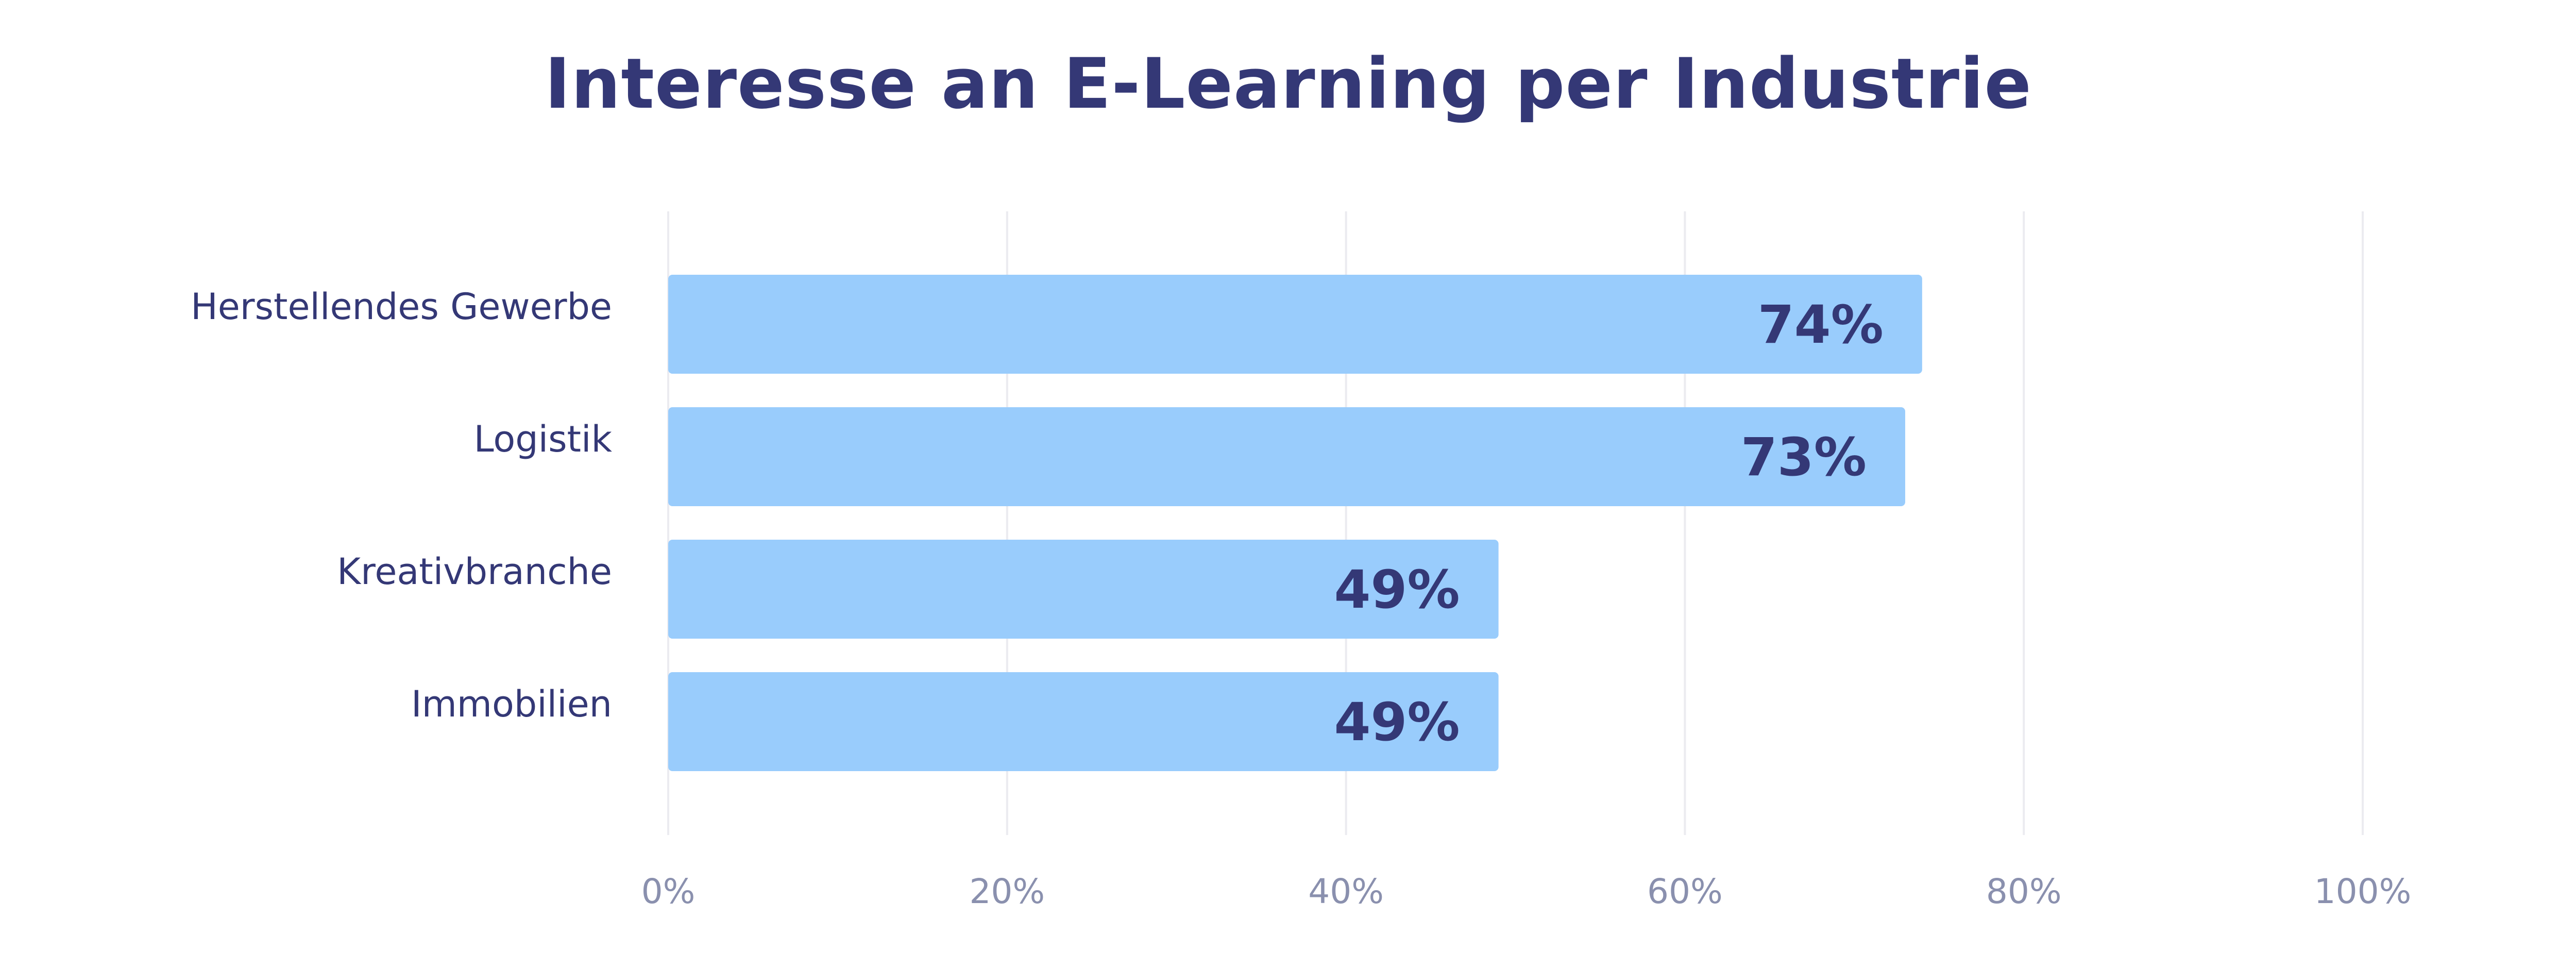  Describe the element at coordinates (1821, 325) in the screenshot. I see `value-label: 74%` at that location.